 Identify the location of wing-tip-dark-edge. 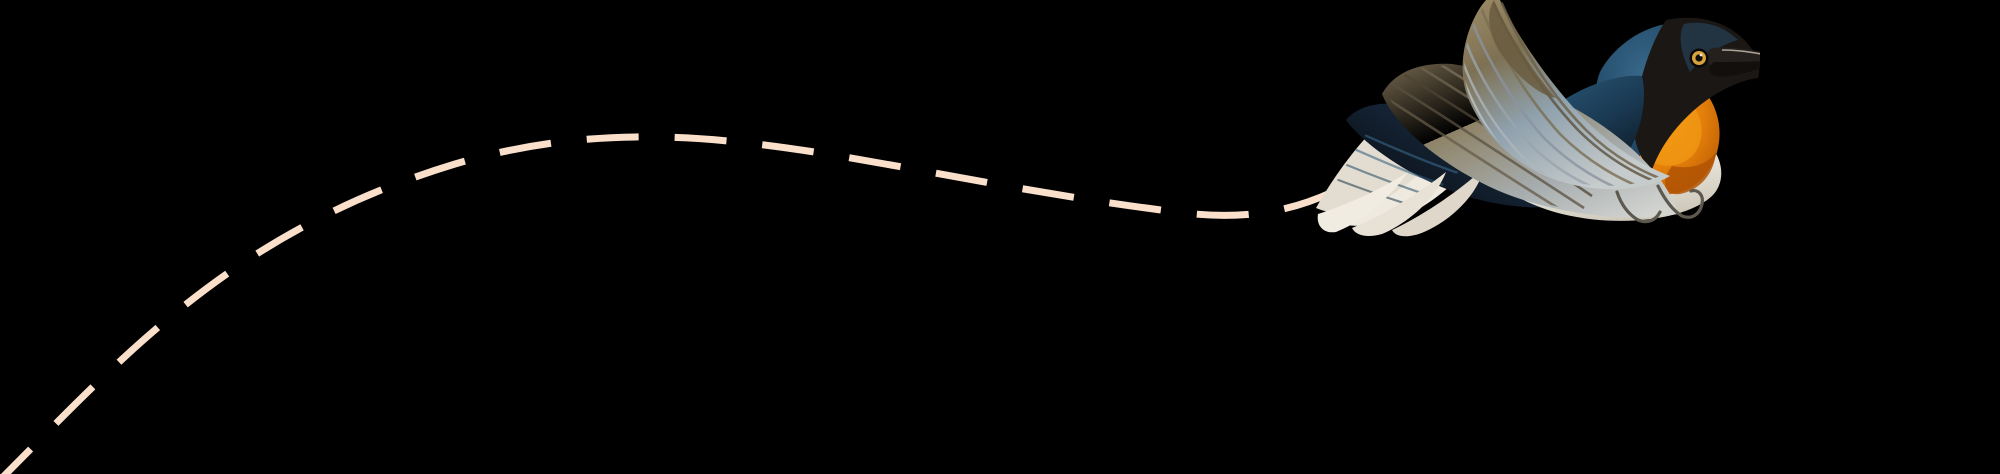
(1522, 49).